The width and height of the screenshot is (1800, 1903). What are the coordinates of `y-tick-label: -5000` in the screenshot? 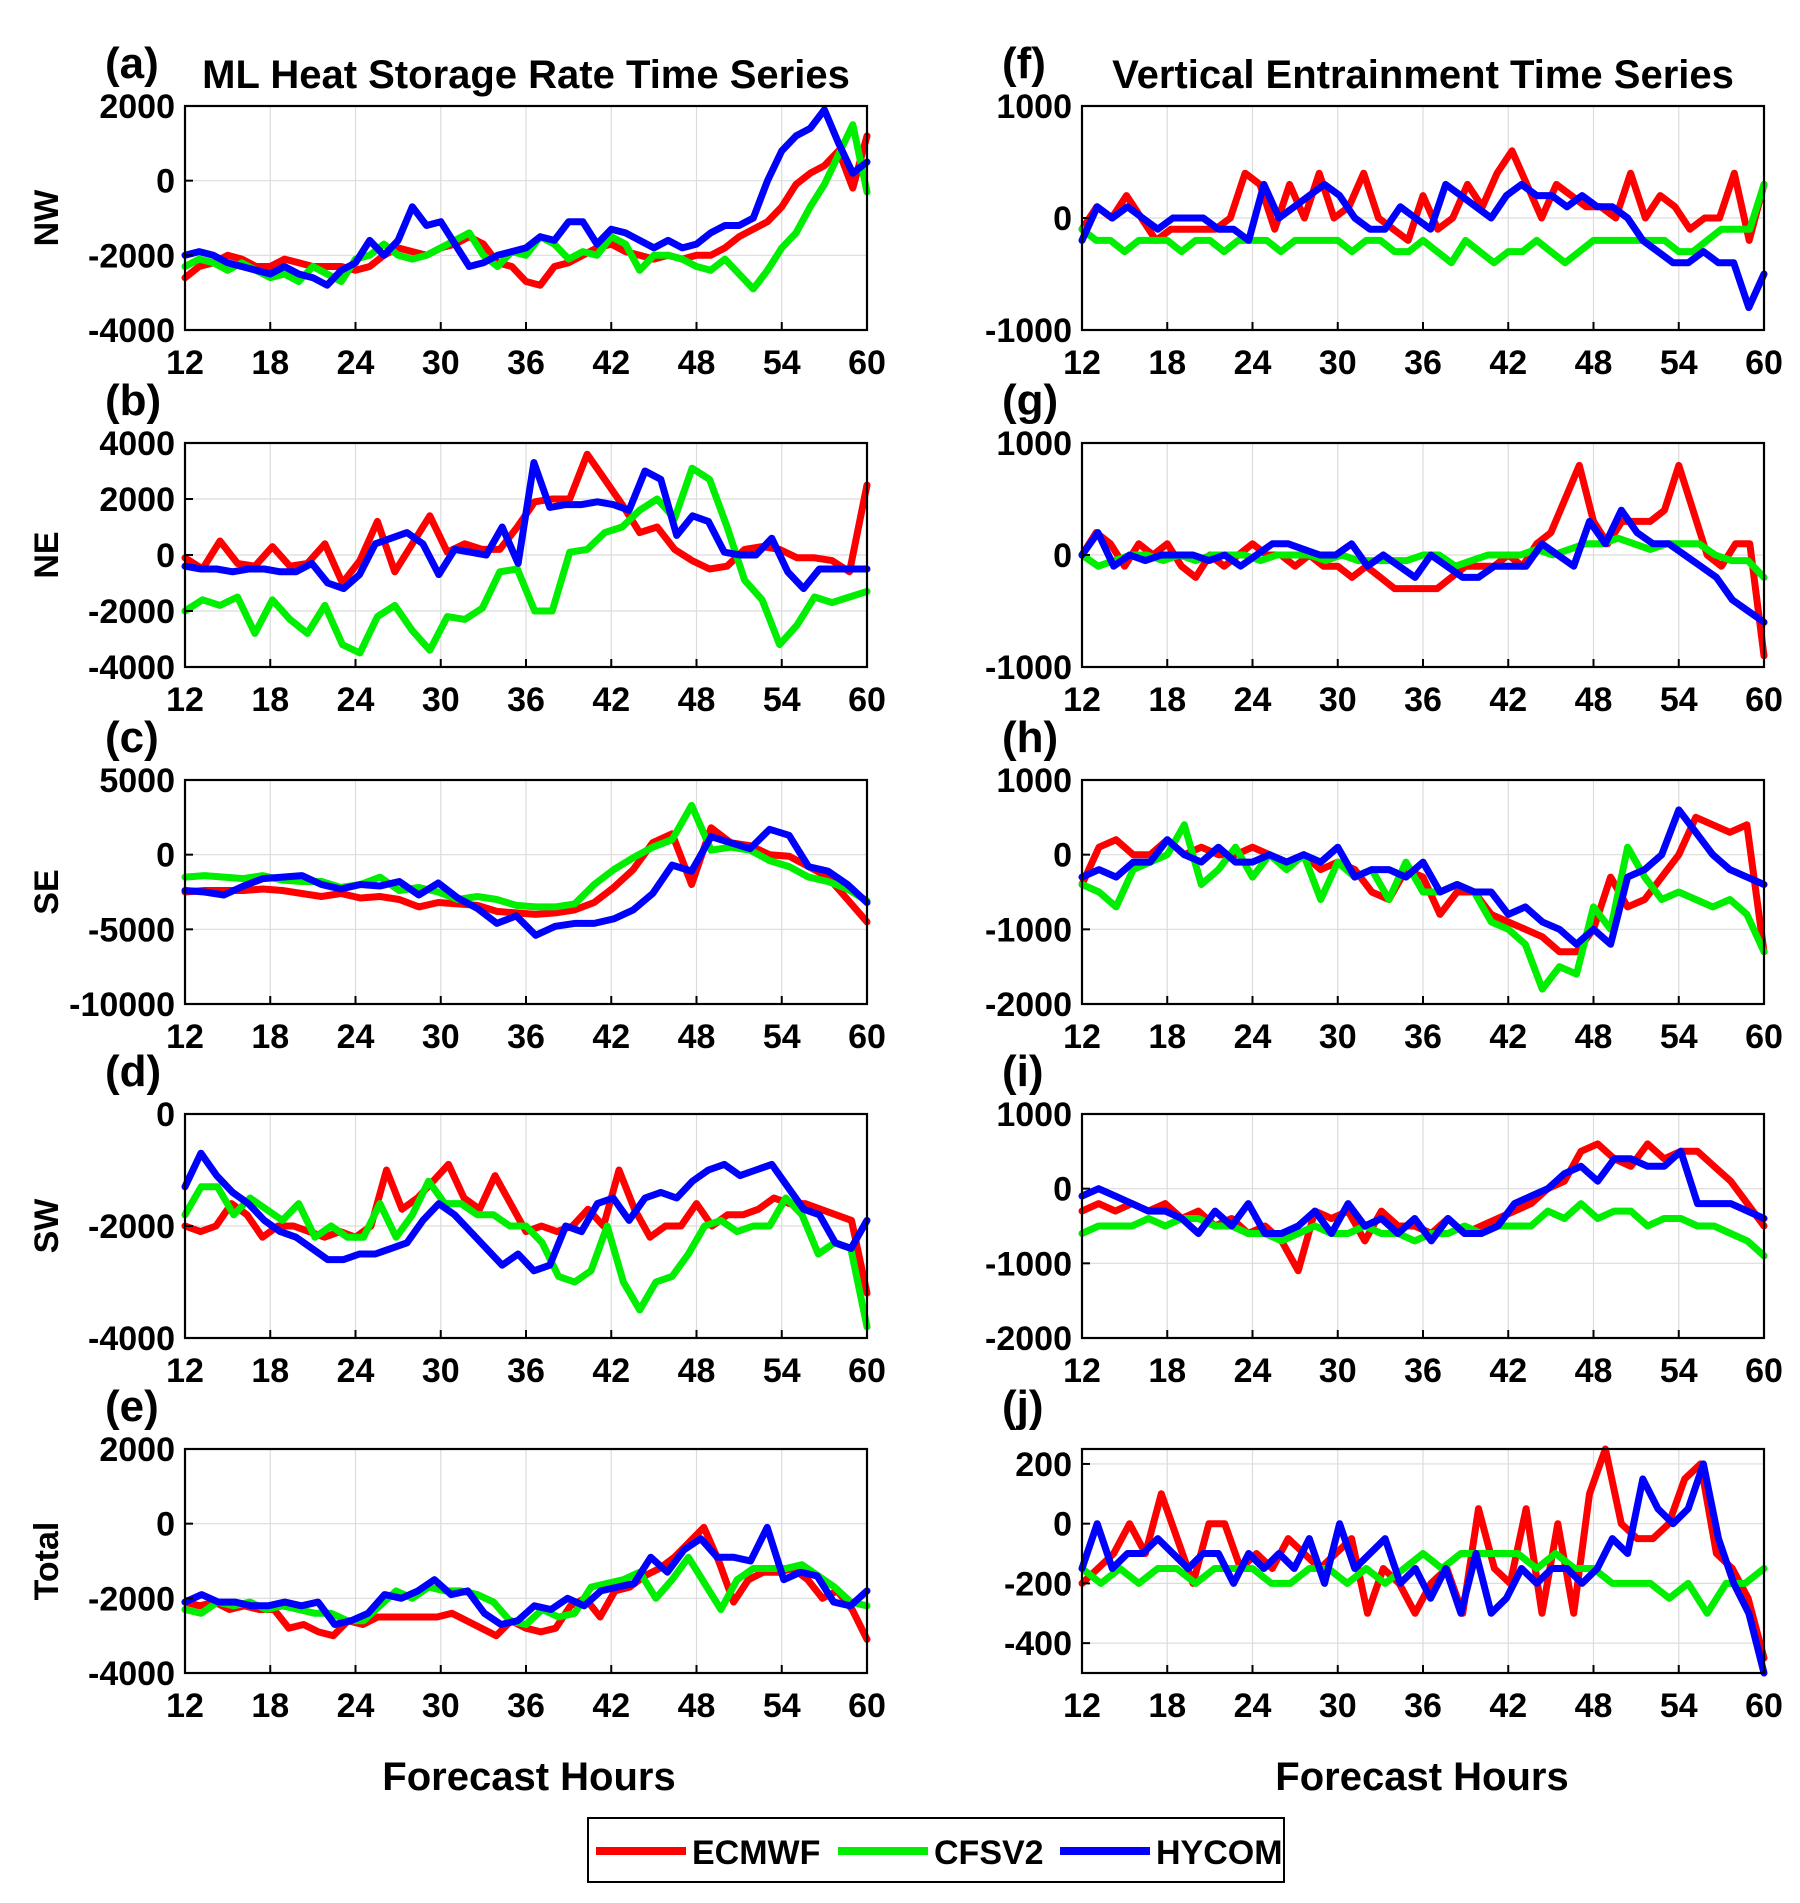 It's located at (131, 930).